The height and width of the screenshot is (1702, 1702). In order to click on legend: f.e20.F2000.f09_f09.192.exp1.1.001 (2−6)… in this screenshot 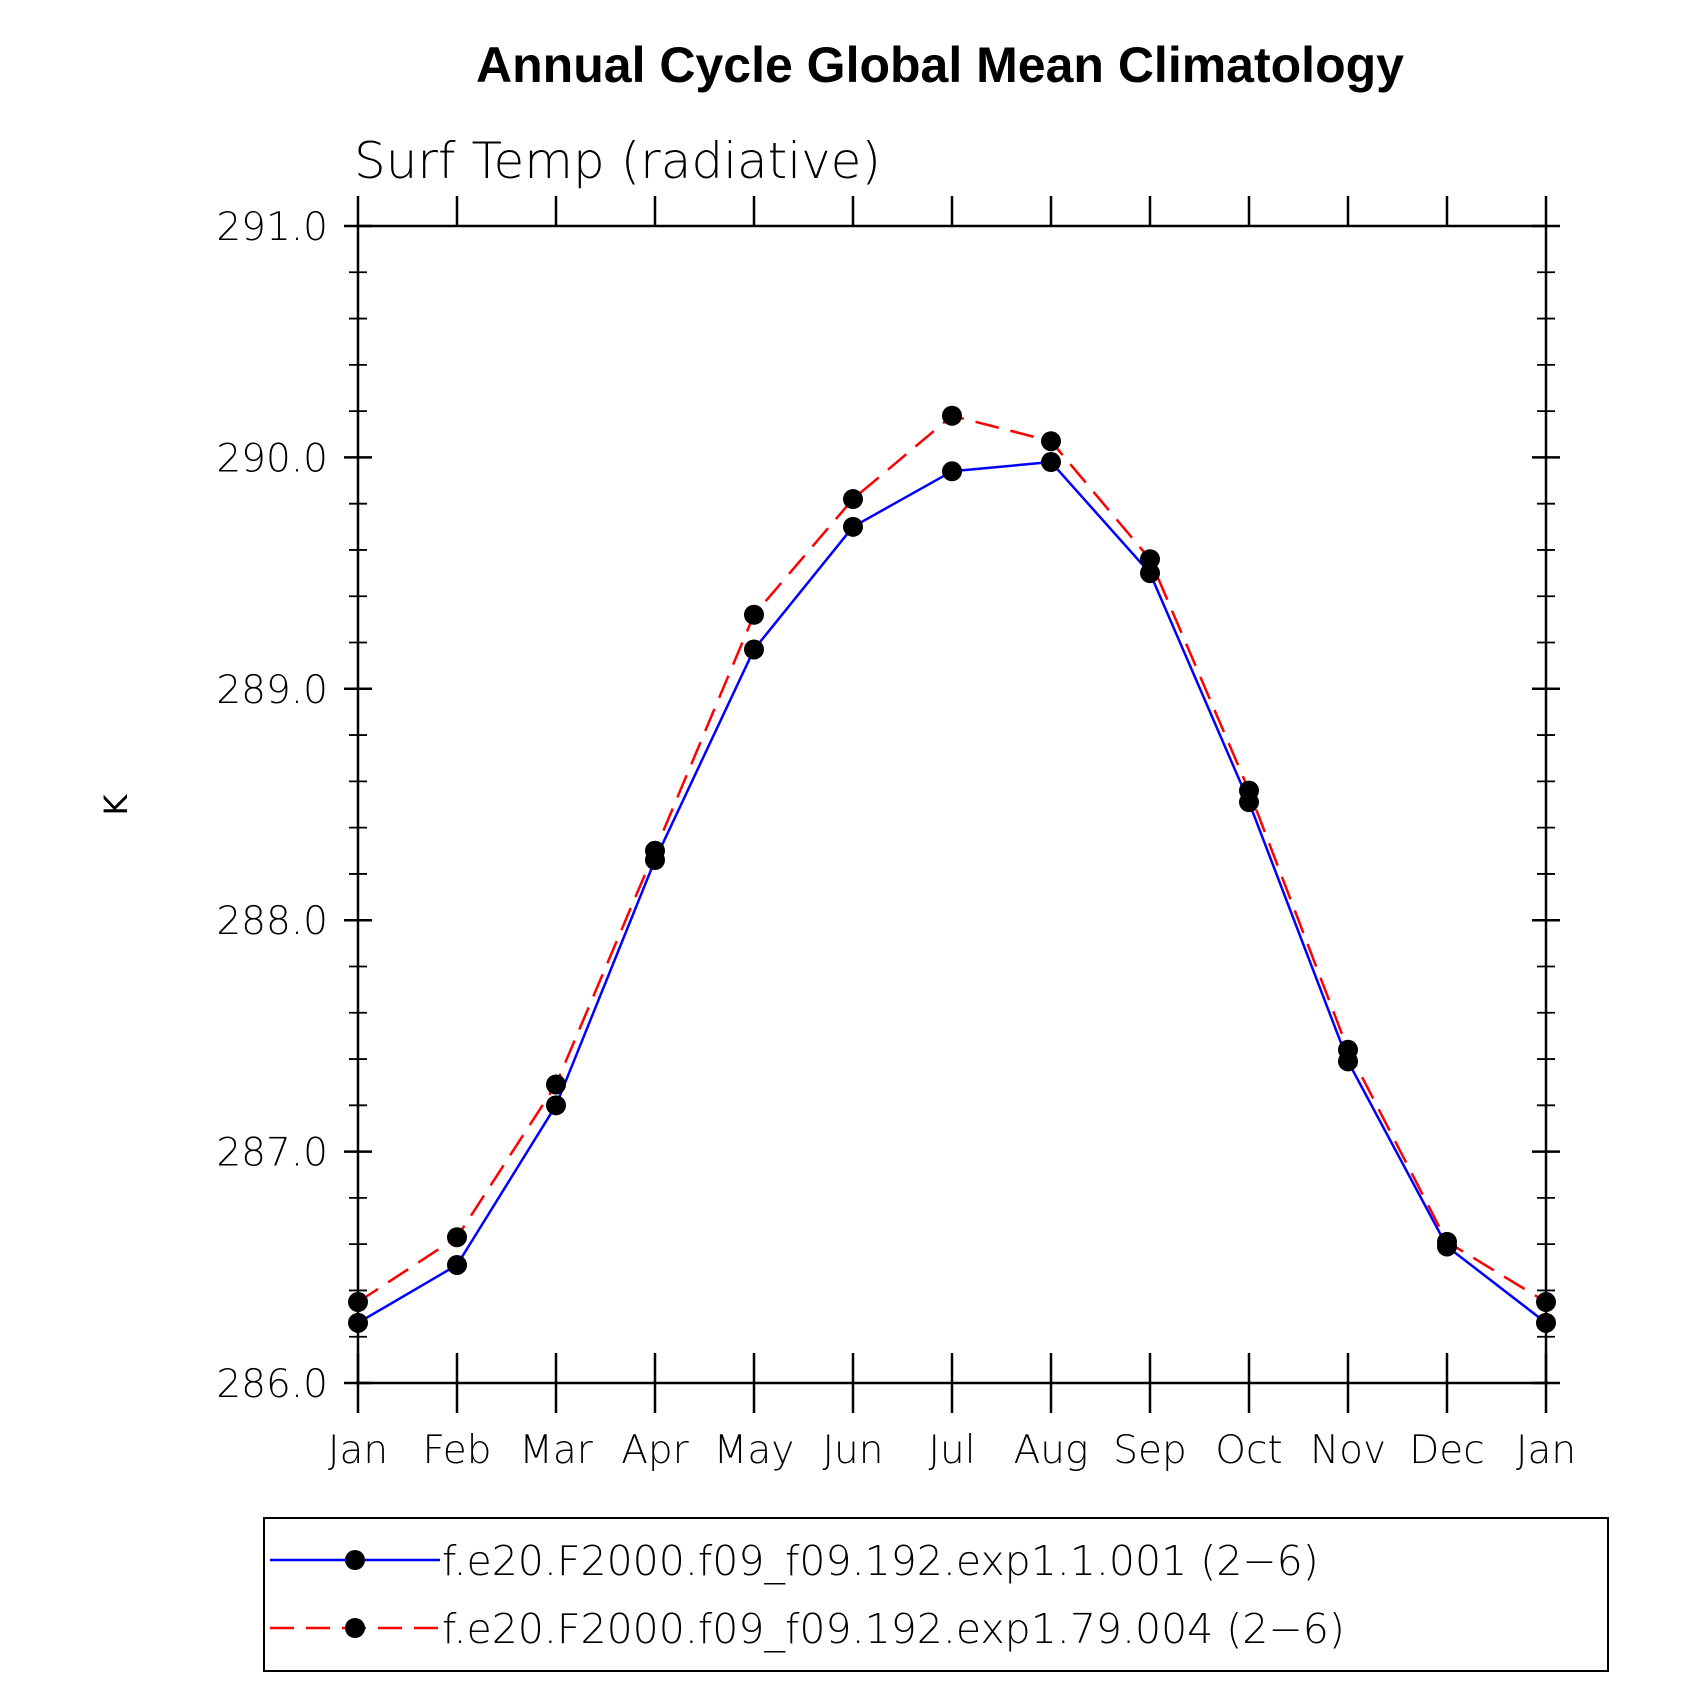, I will do `click(936, 1594)`.